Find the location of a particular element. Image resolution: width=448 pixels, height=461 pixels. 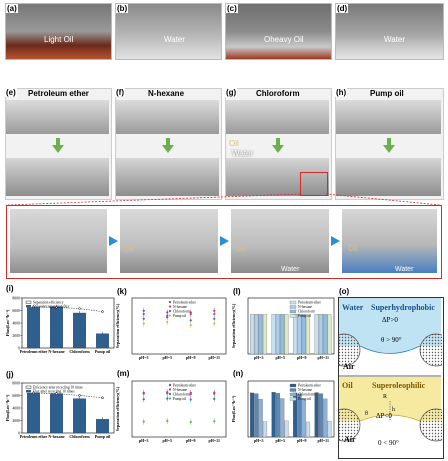

label-j: (j) is located at coordinates (10, 374).